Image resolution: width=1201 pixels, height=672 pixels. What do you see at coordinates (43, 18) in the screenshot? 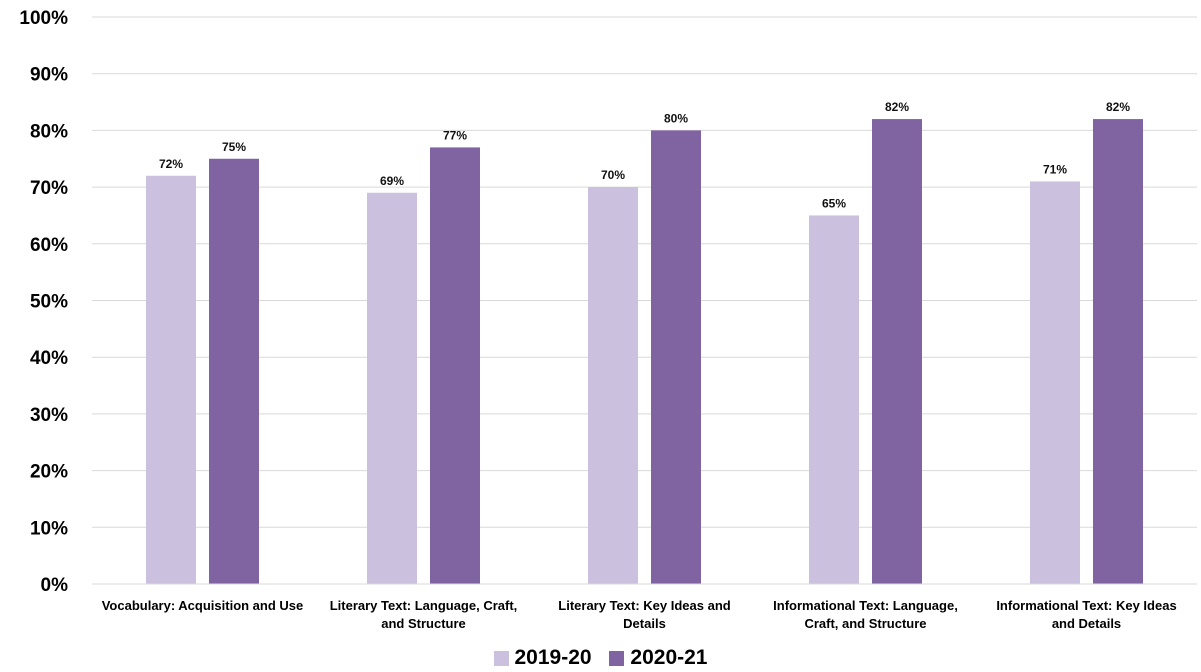
I see `y-tick-label: 100%` at bounding box center [43, 18].